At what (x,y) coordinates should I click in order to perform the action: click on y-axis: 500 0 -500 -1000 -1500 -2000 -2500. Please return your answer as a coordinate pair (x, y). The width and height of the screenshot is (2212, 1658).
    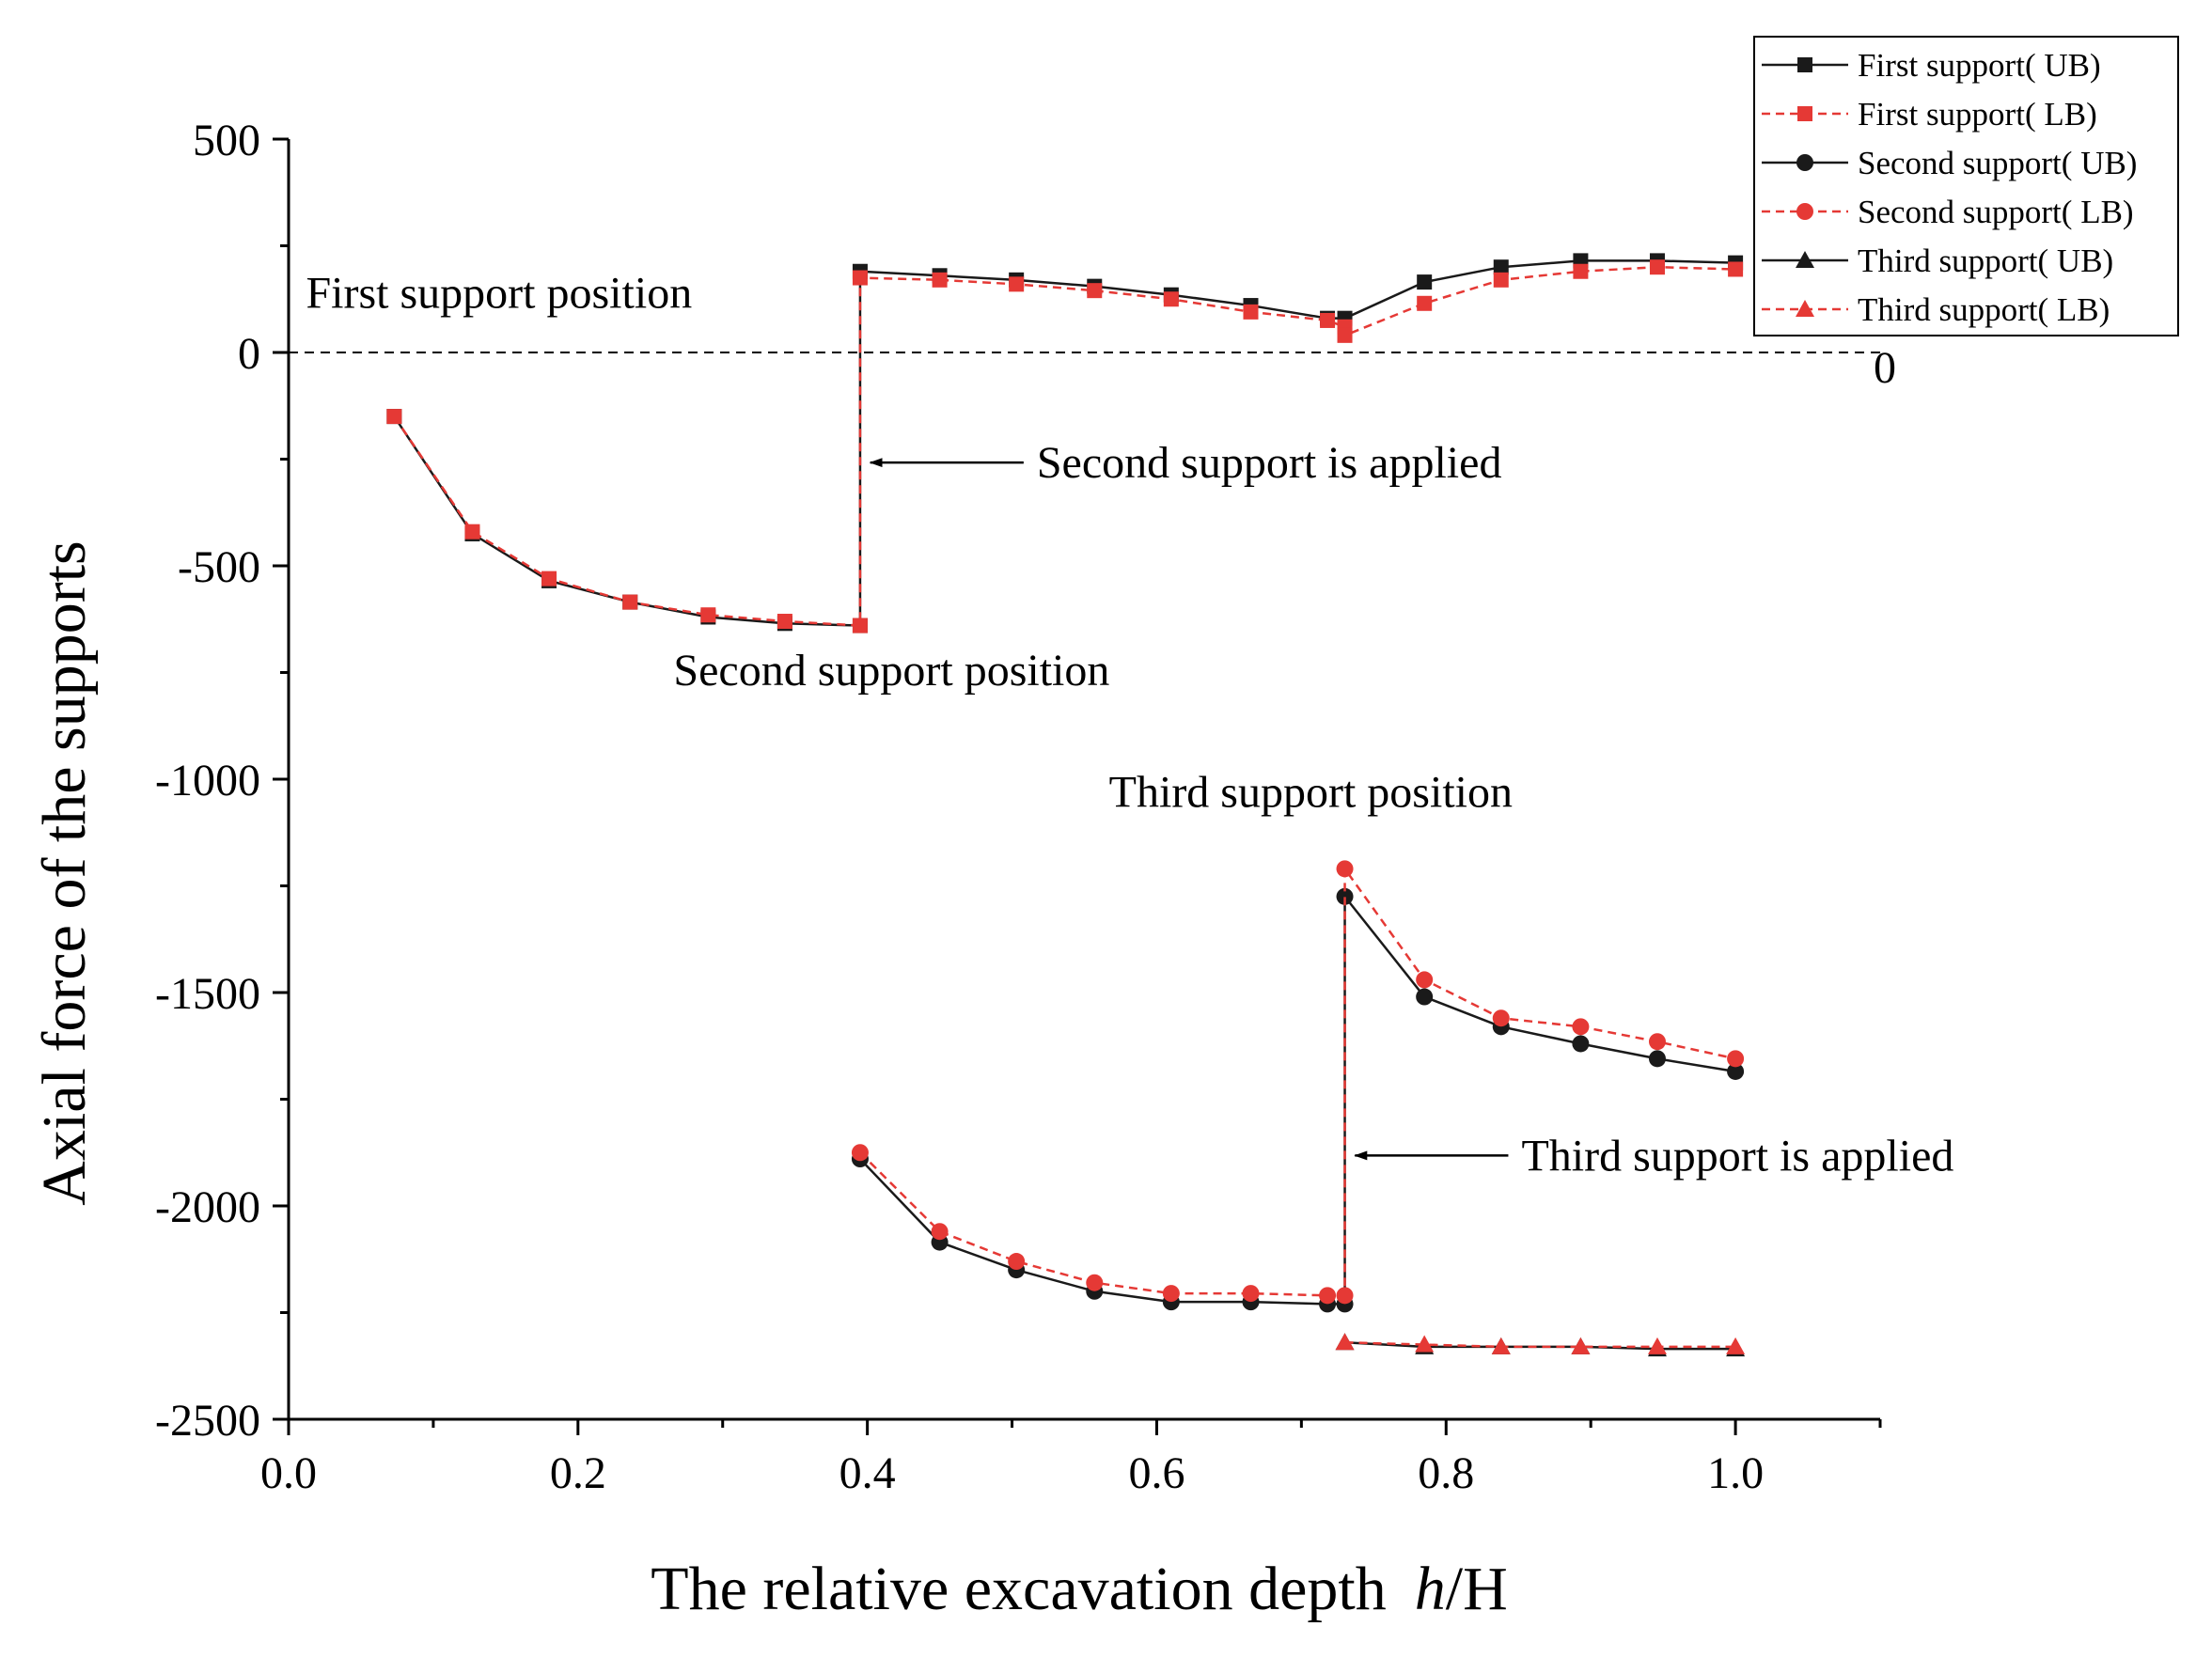
    Looking at the image, I should click on (222, 781).